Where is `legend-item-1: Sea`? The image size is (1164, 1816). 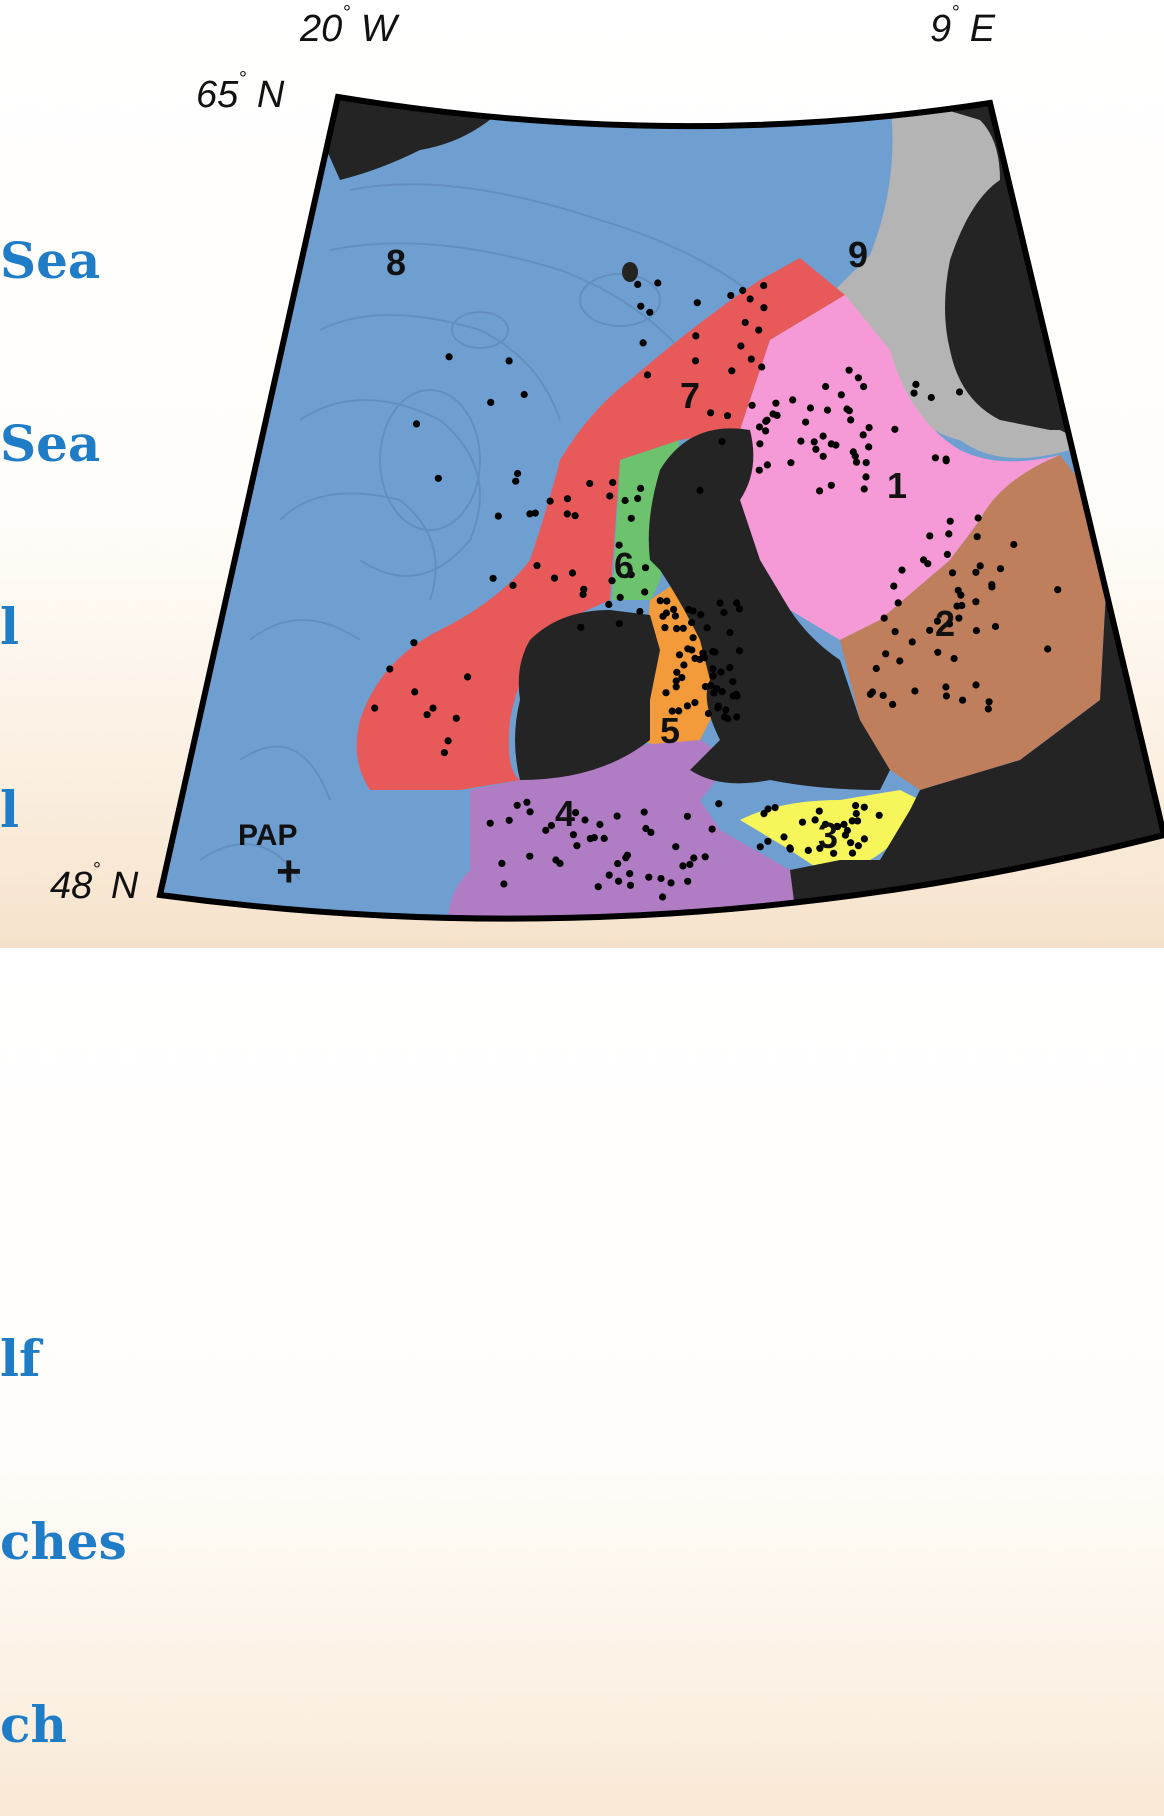 legend-item-1: Sea is located at coordinates (50, 260).